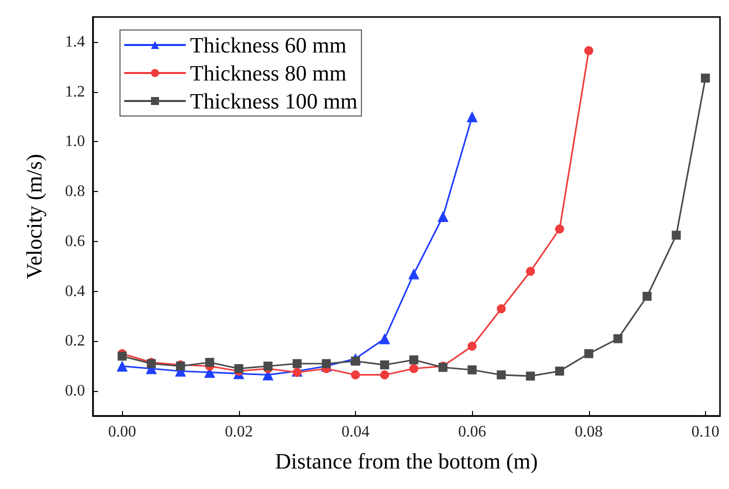  What do you see at coordinates (75, 41) in the screenshot?
I see `y-tick-label: 1.4` at bounding box center [75, 41].